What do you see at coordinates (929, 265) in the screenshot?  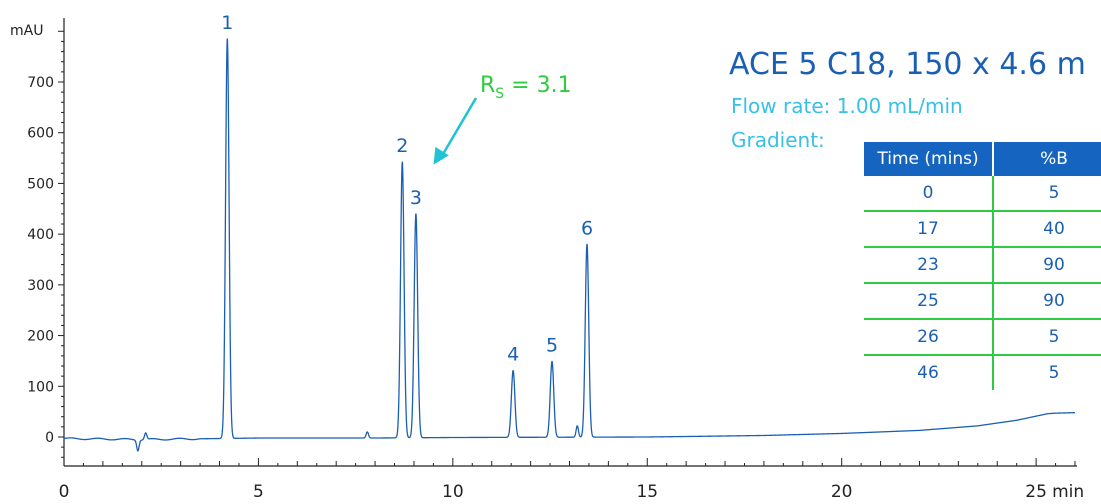 I see `time-cell: 23` at bounding box center [929, 265].